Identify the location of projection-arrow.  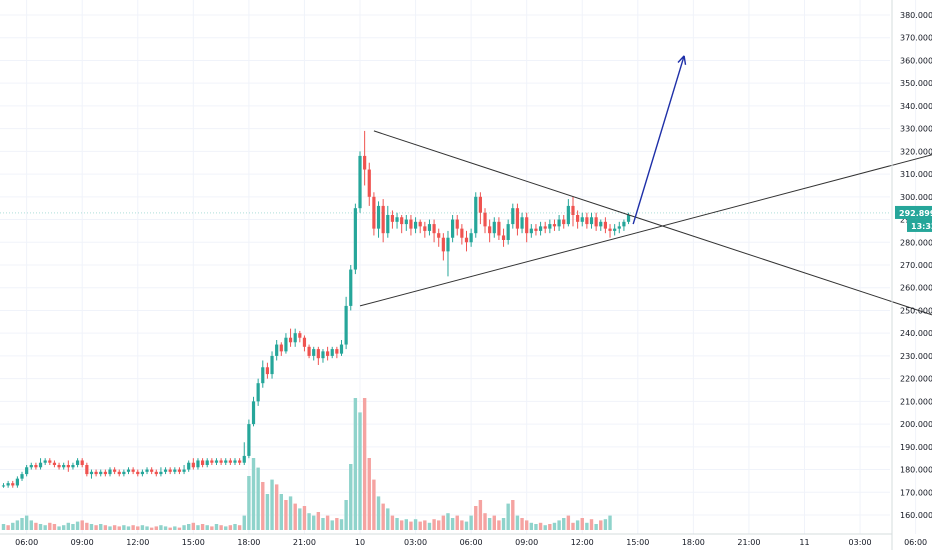
(659, 140).